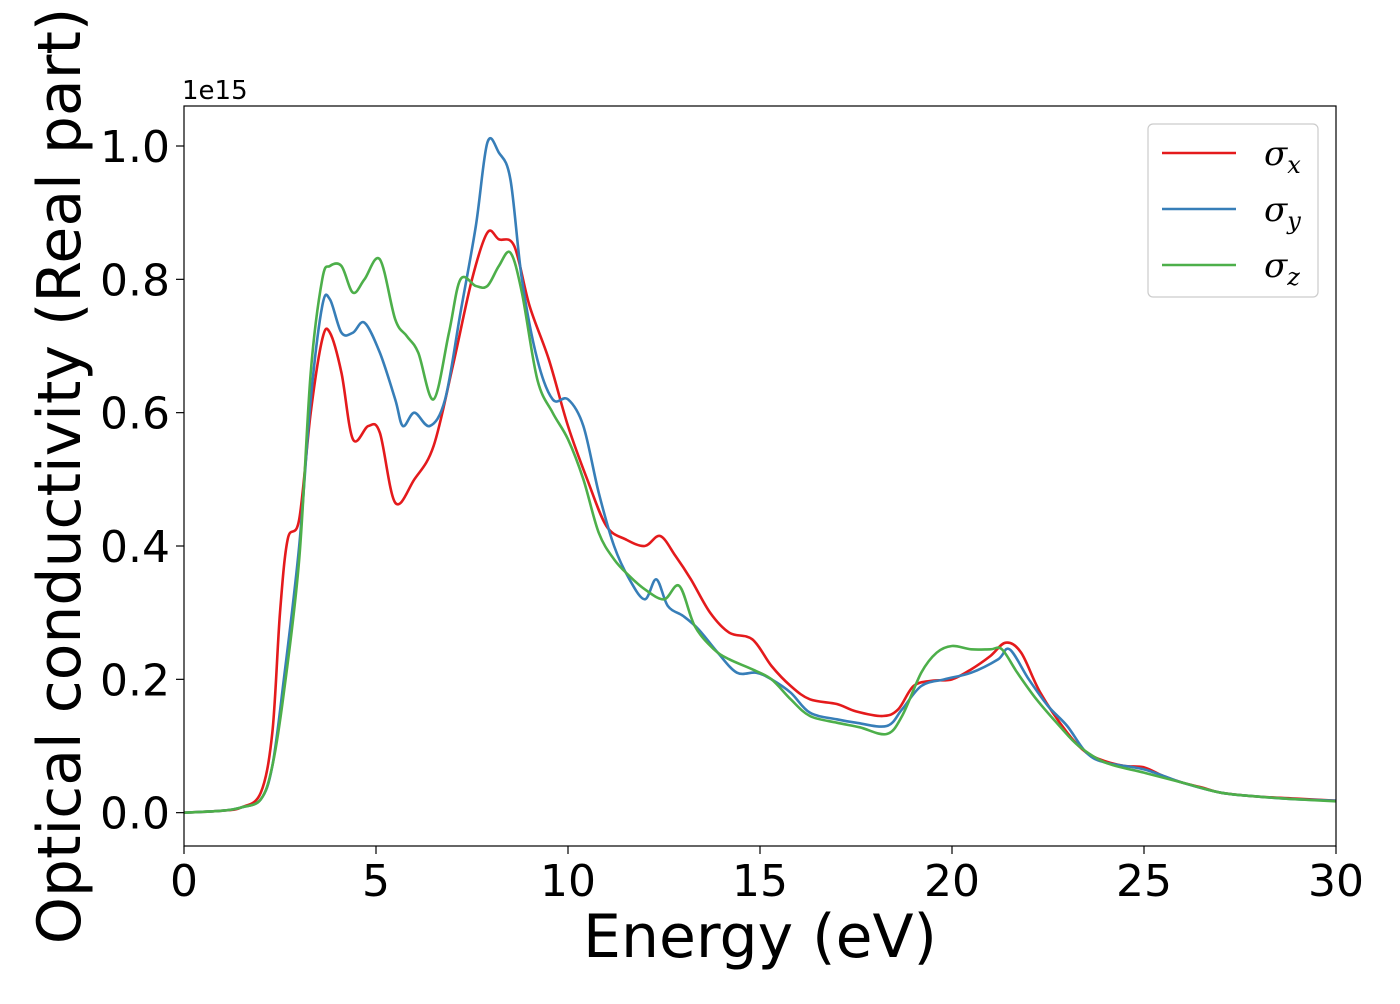  Describe the element at coordinates (135, 680) in the screenshot. I see `y-tick-label: 0.2` at that location.